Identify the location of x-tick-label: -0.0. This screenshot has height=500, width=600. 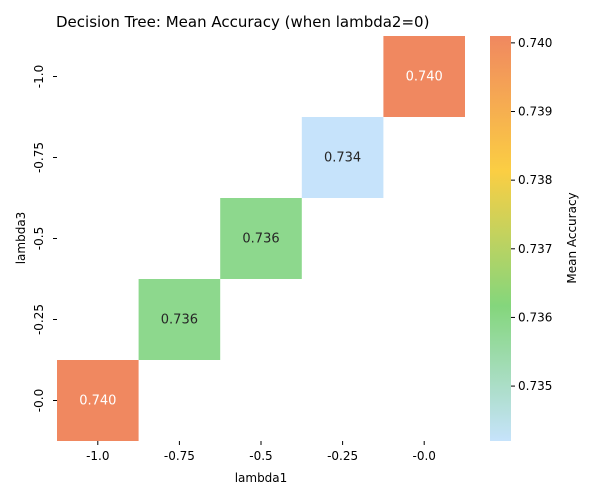
(423, 456).